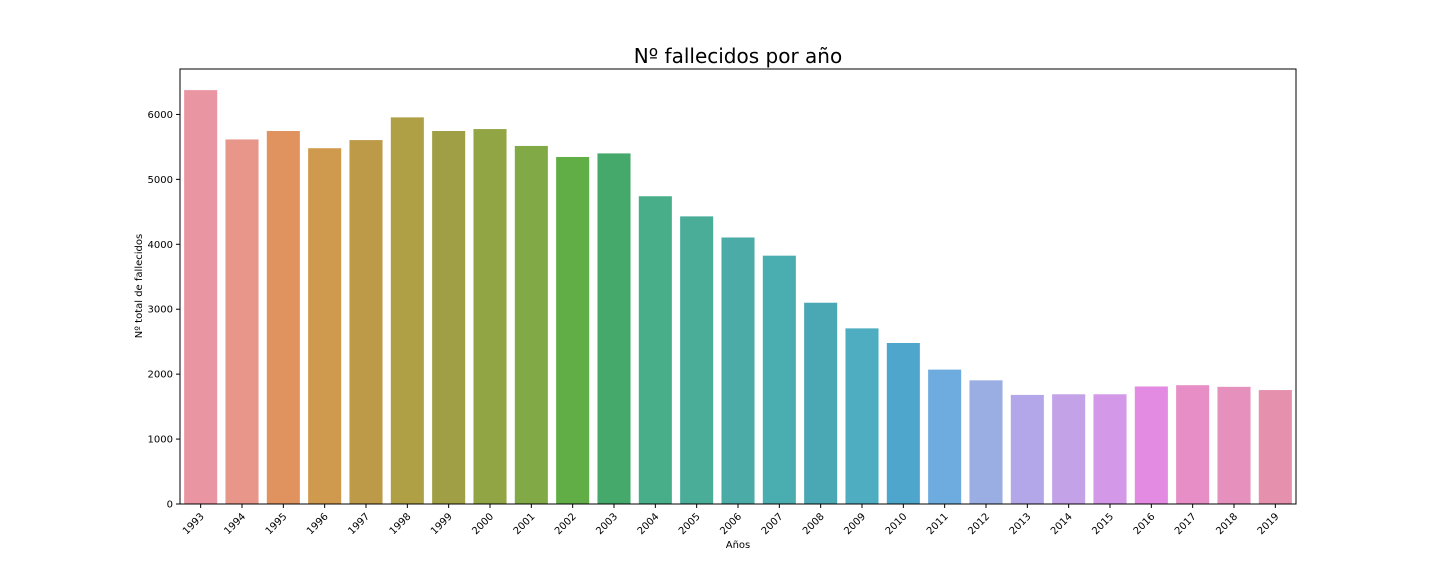  I want to click on bar-1998, so click(407, 311).